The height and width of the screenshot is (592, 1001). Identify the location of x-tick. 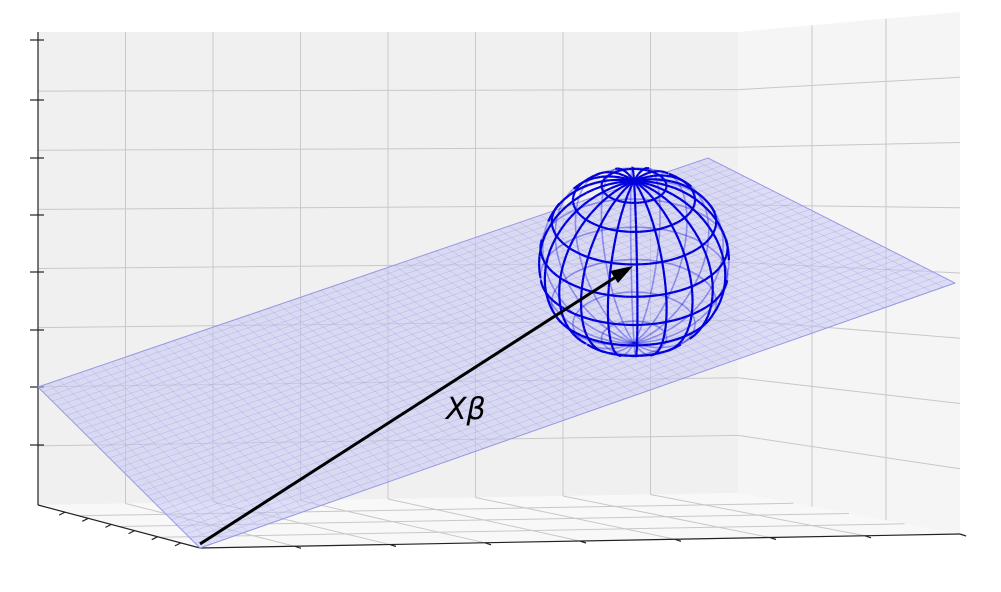
(868, 537).